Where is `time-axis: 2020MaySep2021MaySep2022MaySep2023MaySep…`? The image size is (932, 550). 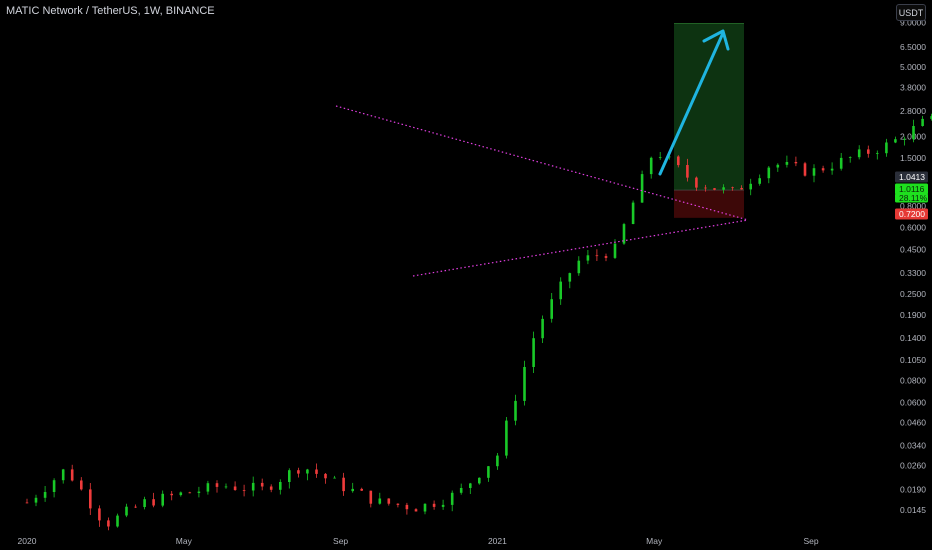 time-axis: 2020MaySep2021MaySep2022MaySep2023MaySep… is located at coordinates (475, 541).